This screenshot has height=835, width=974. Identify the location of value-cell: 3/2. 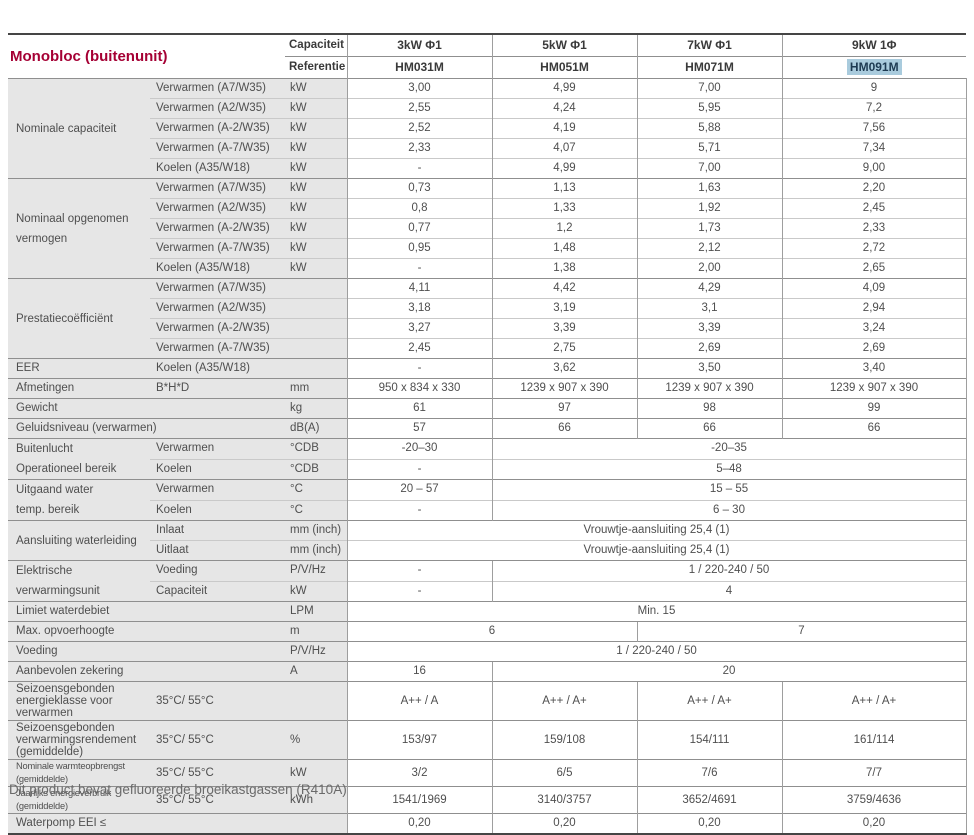
(419, 773).